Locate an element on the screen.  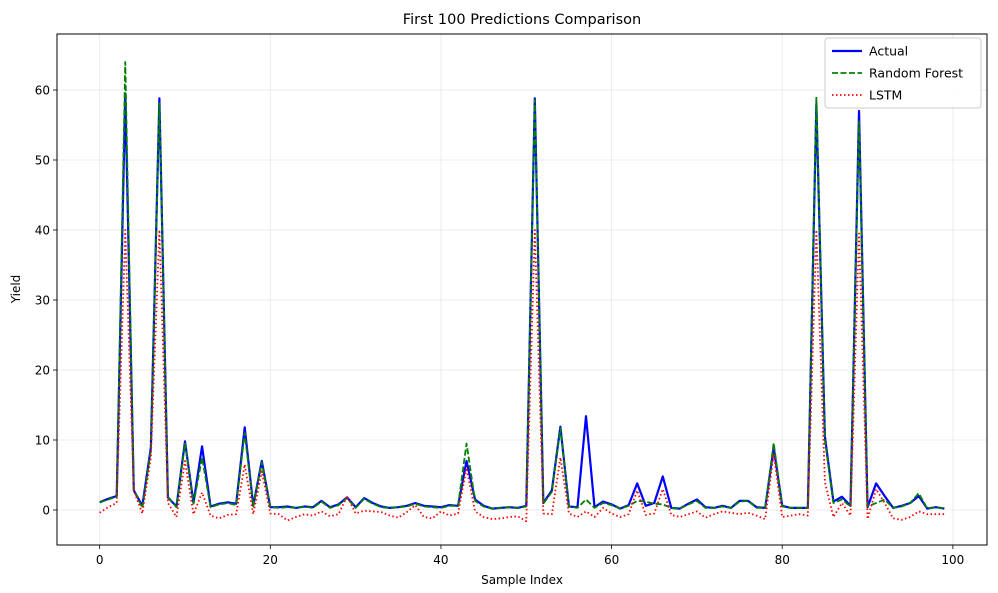
chart-title: First 100 Predictions Comparison is located at coordinates (522, 20).